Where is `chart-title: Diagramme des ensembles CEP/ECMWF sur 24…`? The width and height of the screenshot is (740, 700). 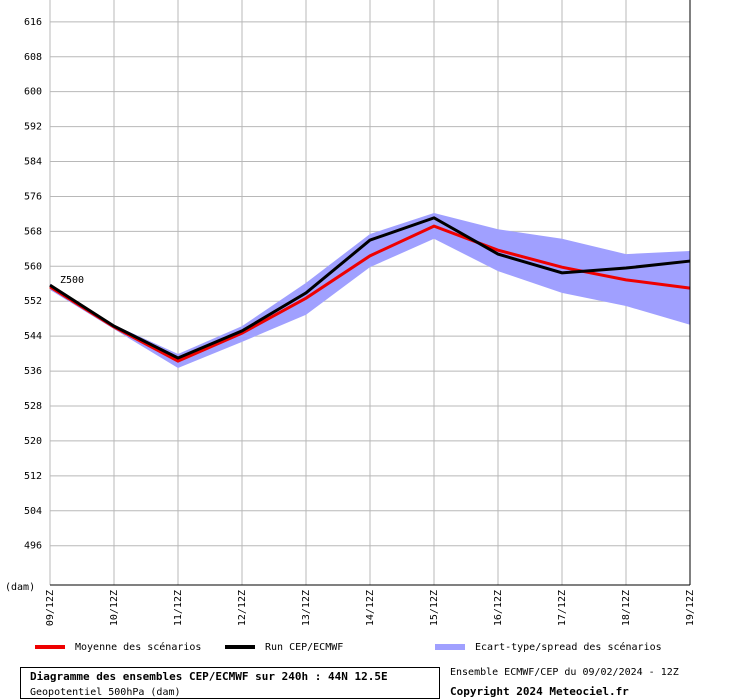
chart-title: Diagramme des ensembles CEP/ECMWF sur 24… is located at coordinates (209, 676).